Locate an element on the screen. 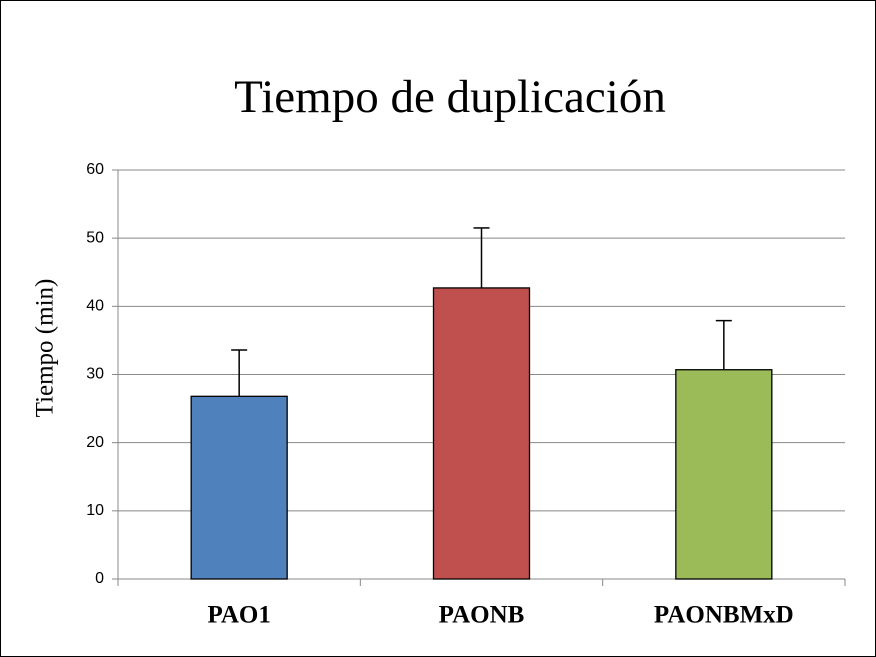 The width and height of the screenshot is (876, 657). y-tick-label: 0 is located at coordinates (99, 578).